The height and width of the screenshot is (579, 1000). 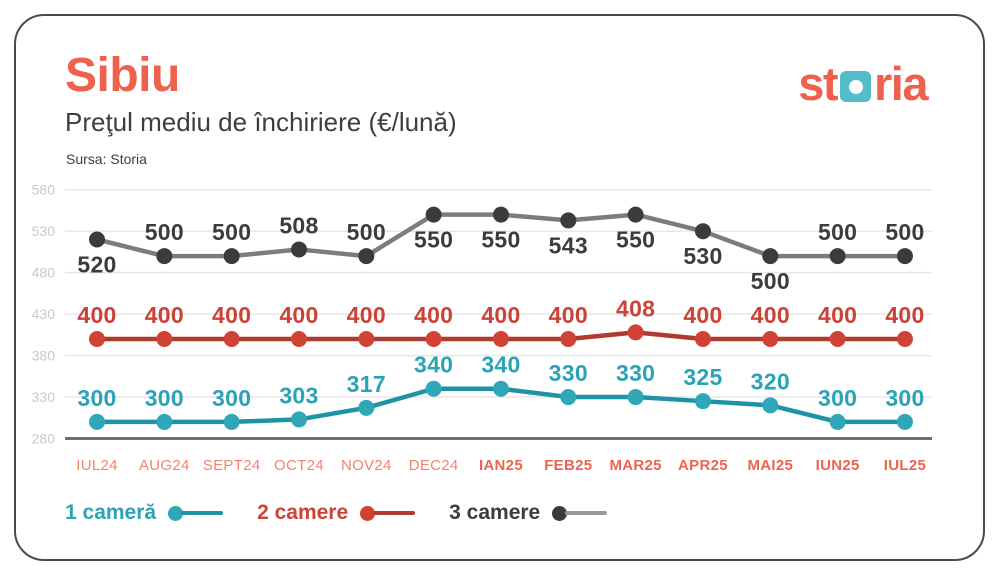 I want to click on x-axis-label: APR25, so click(x=703, y=465).